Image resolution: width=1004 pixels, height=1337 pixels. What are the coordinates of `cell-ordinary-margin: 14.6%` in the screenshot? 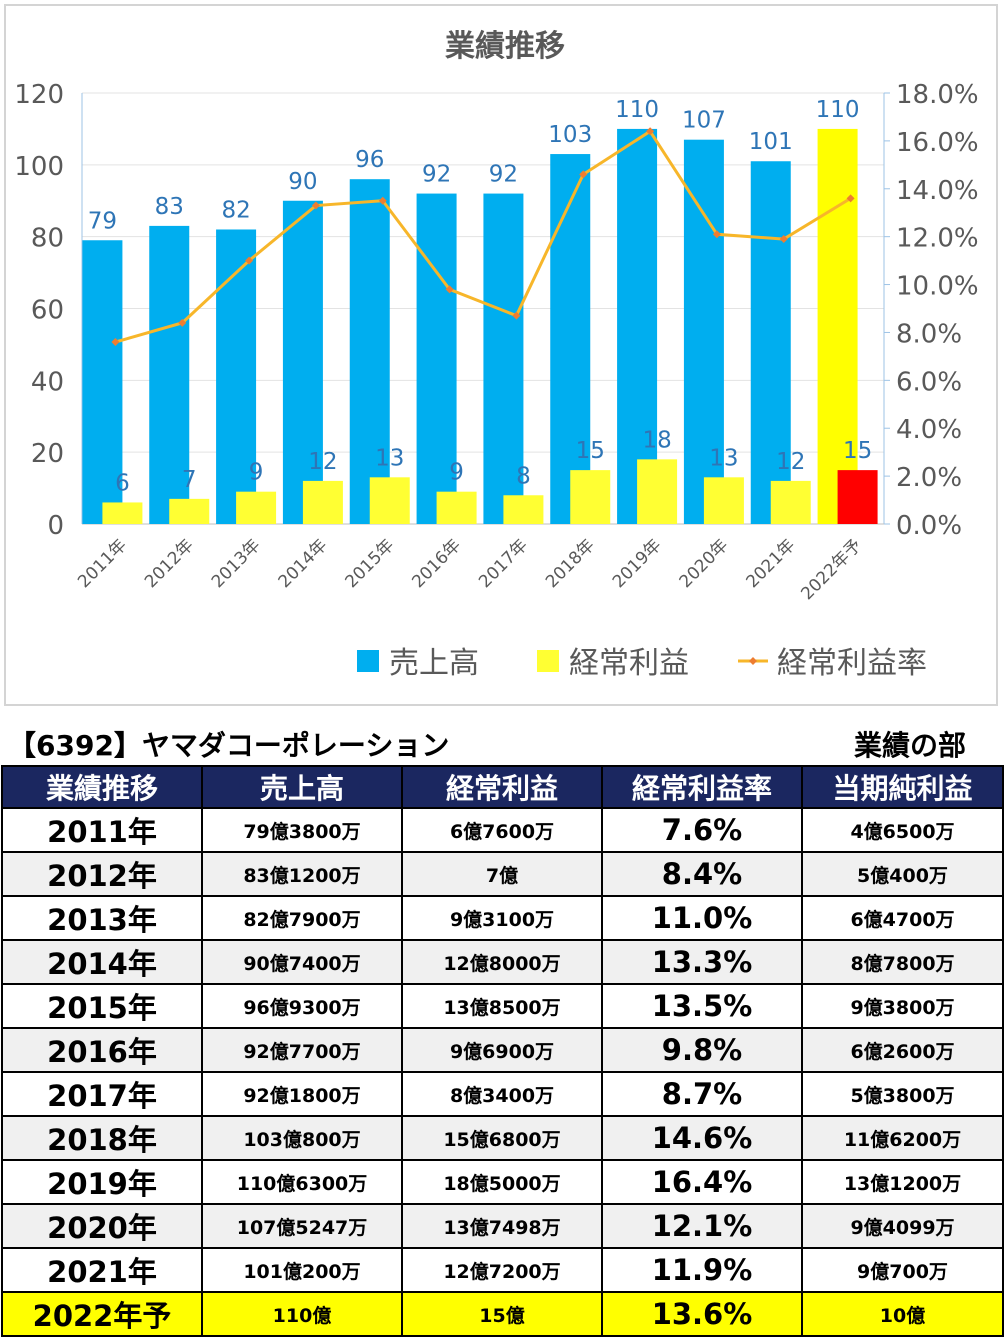 It's located at (702, 1138).